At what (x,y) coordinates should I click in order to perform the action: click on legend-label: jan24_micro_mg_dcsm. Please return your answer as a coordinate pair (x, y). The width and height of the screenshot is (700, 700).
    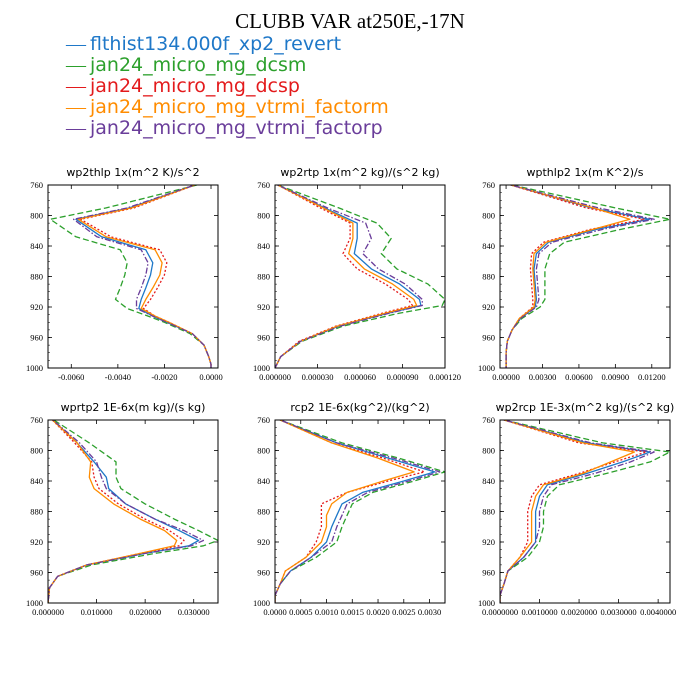
    Looking at the image, I should click on (197, 65).